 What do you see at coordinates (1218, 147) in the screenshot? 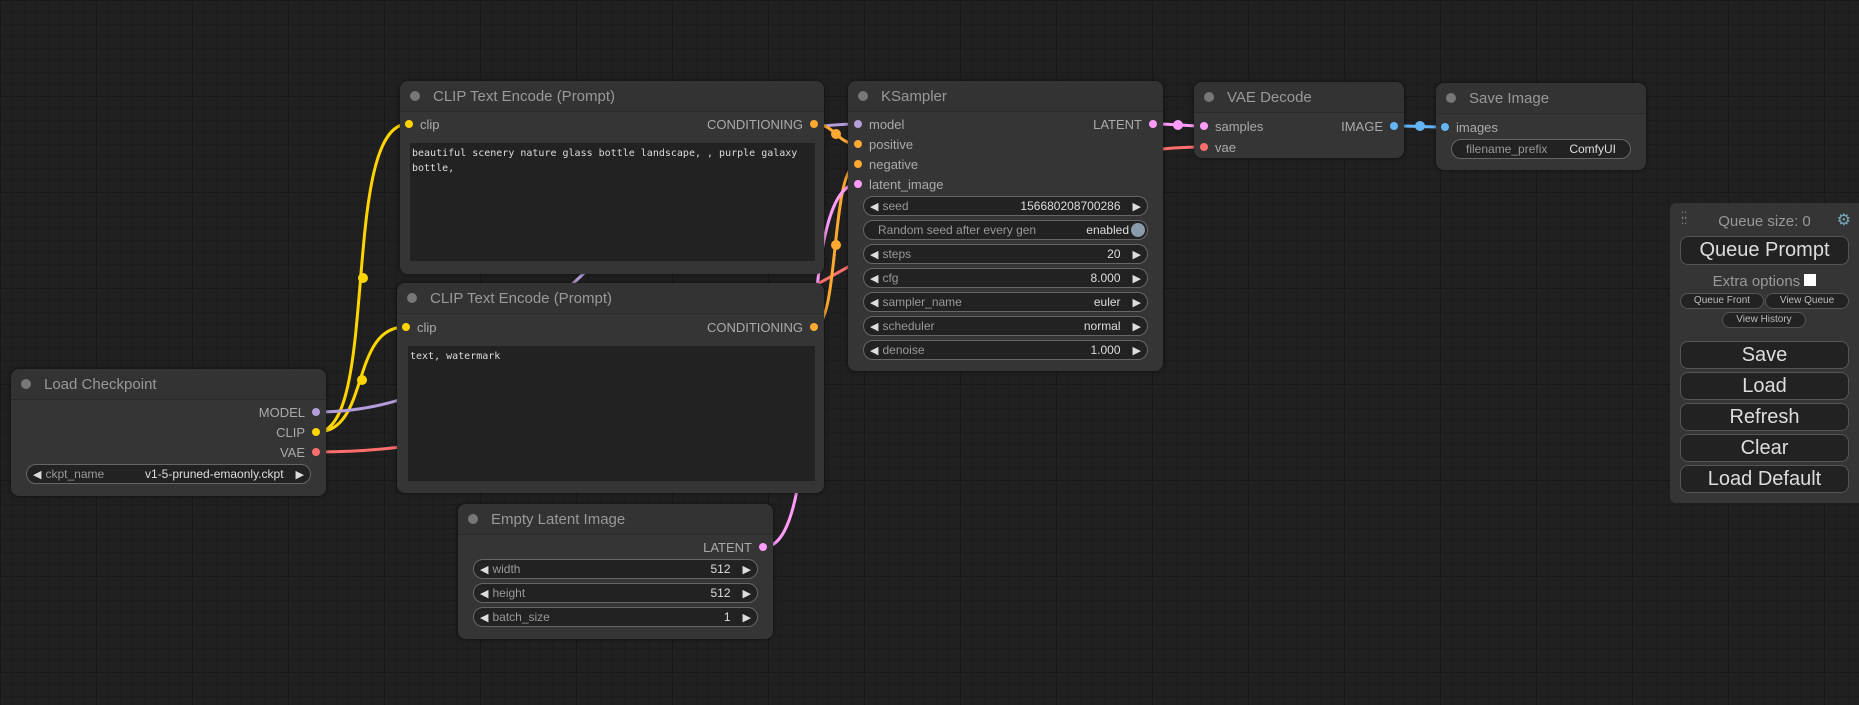
I see `input-vae: vae` at bounding box center [1218, 147].